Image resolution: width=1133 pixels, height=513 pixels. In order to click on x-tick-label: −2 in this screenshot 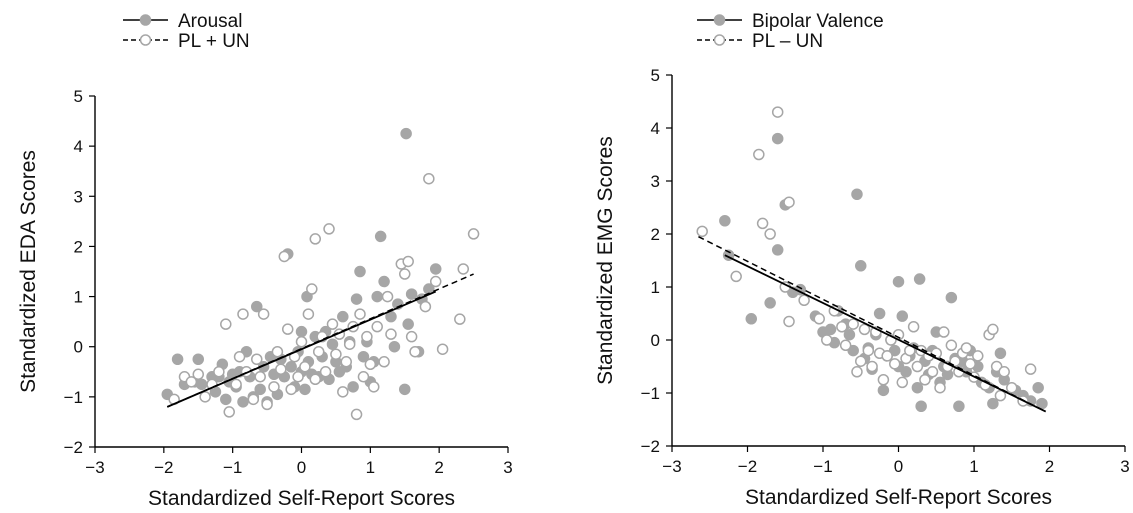, I will do `click(163, 467)`.